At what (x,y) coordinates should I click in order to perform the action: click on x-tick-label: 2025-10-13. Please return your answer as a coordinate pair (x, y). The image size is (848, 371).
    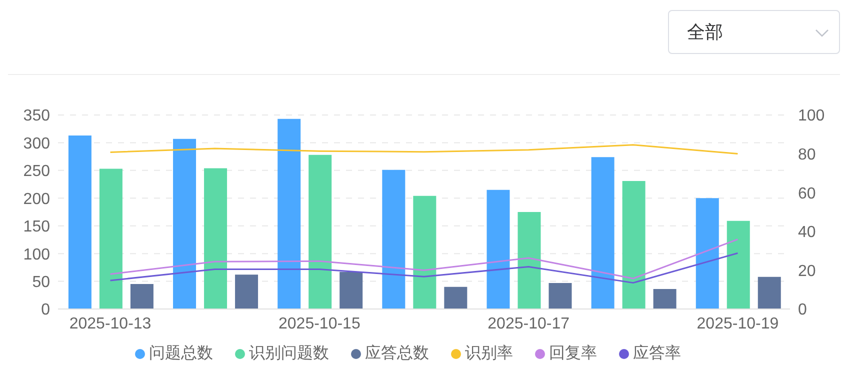
    Looking at the image, I should click on (110, 323).